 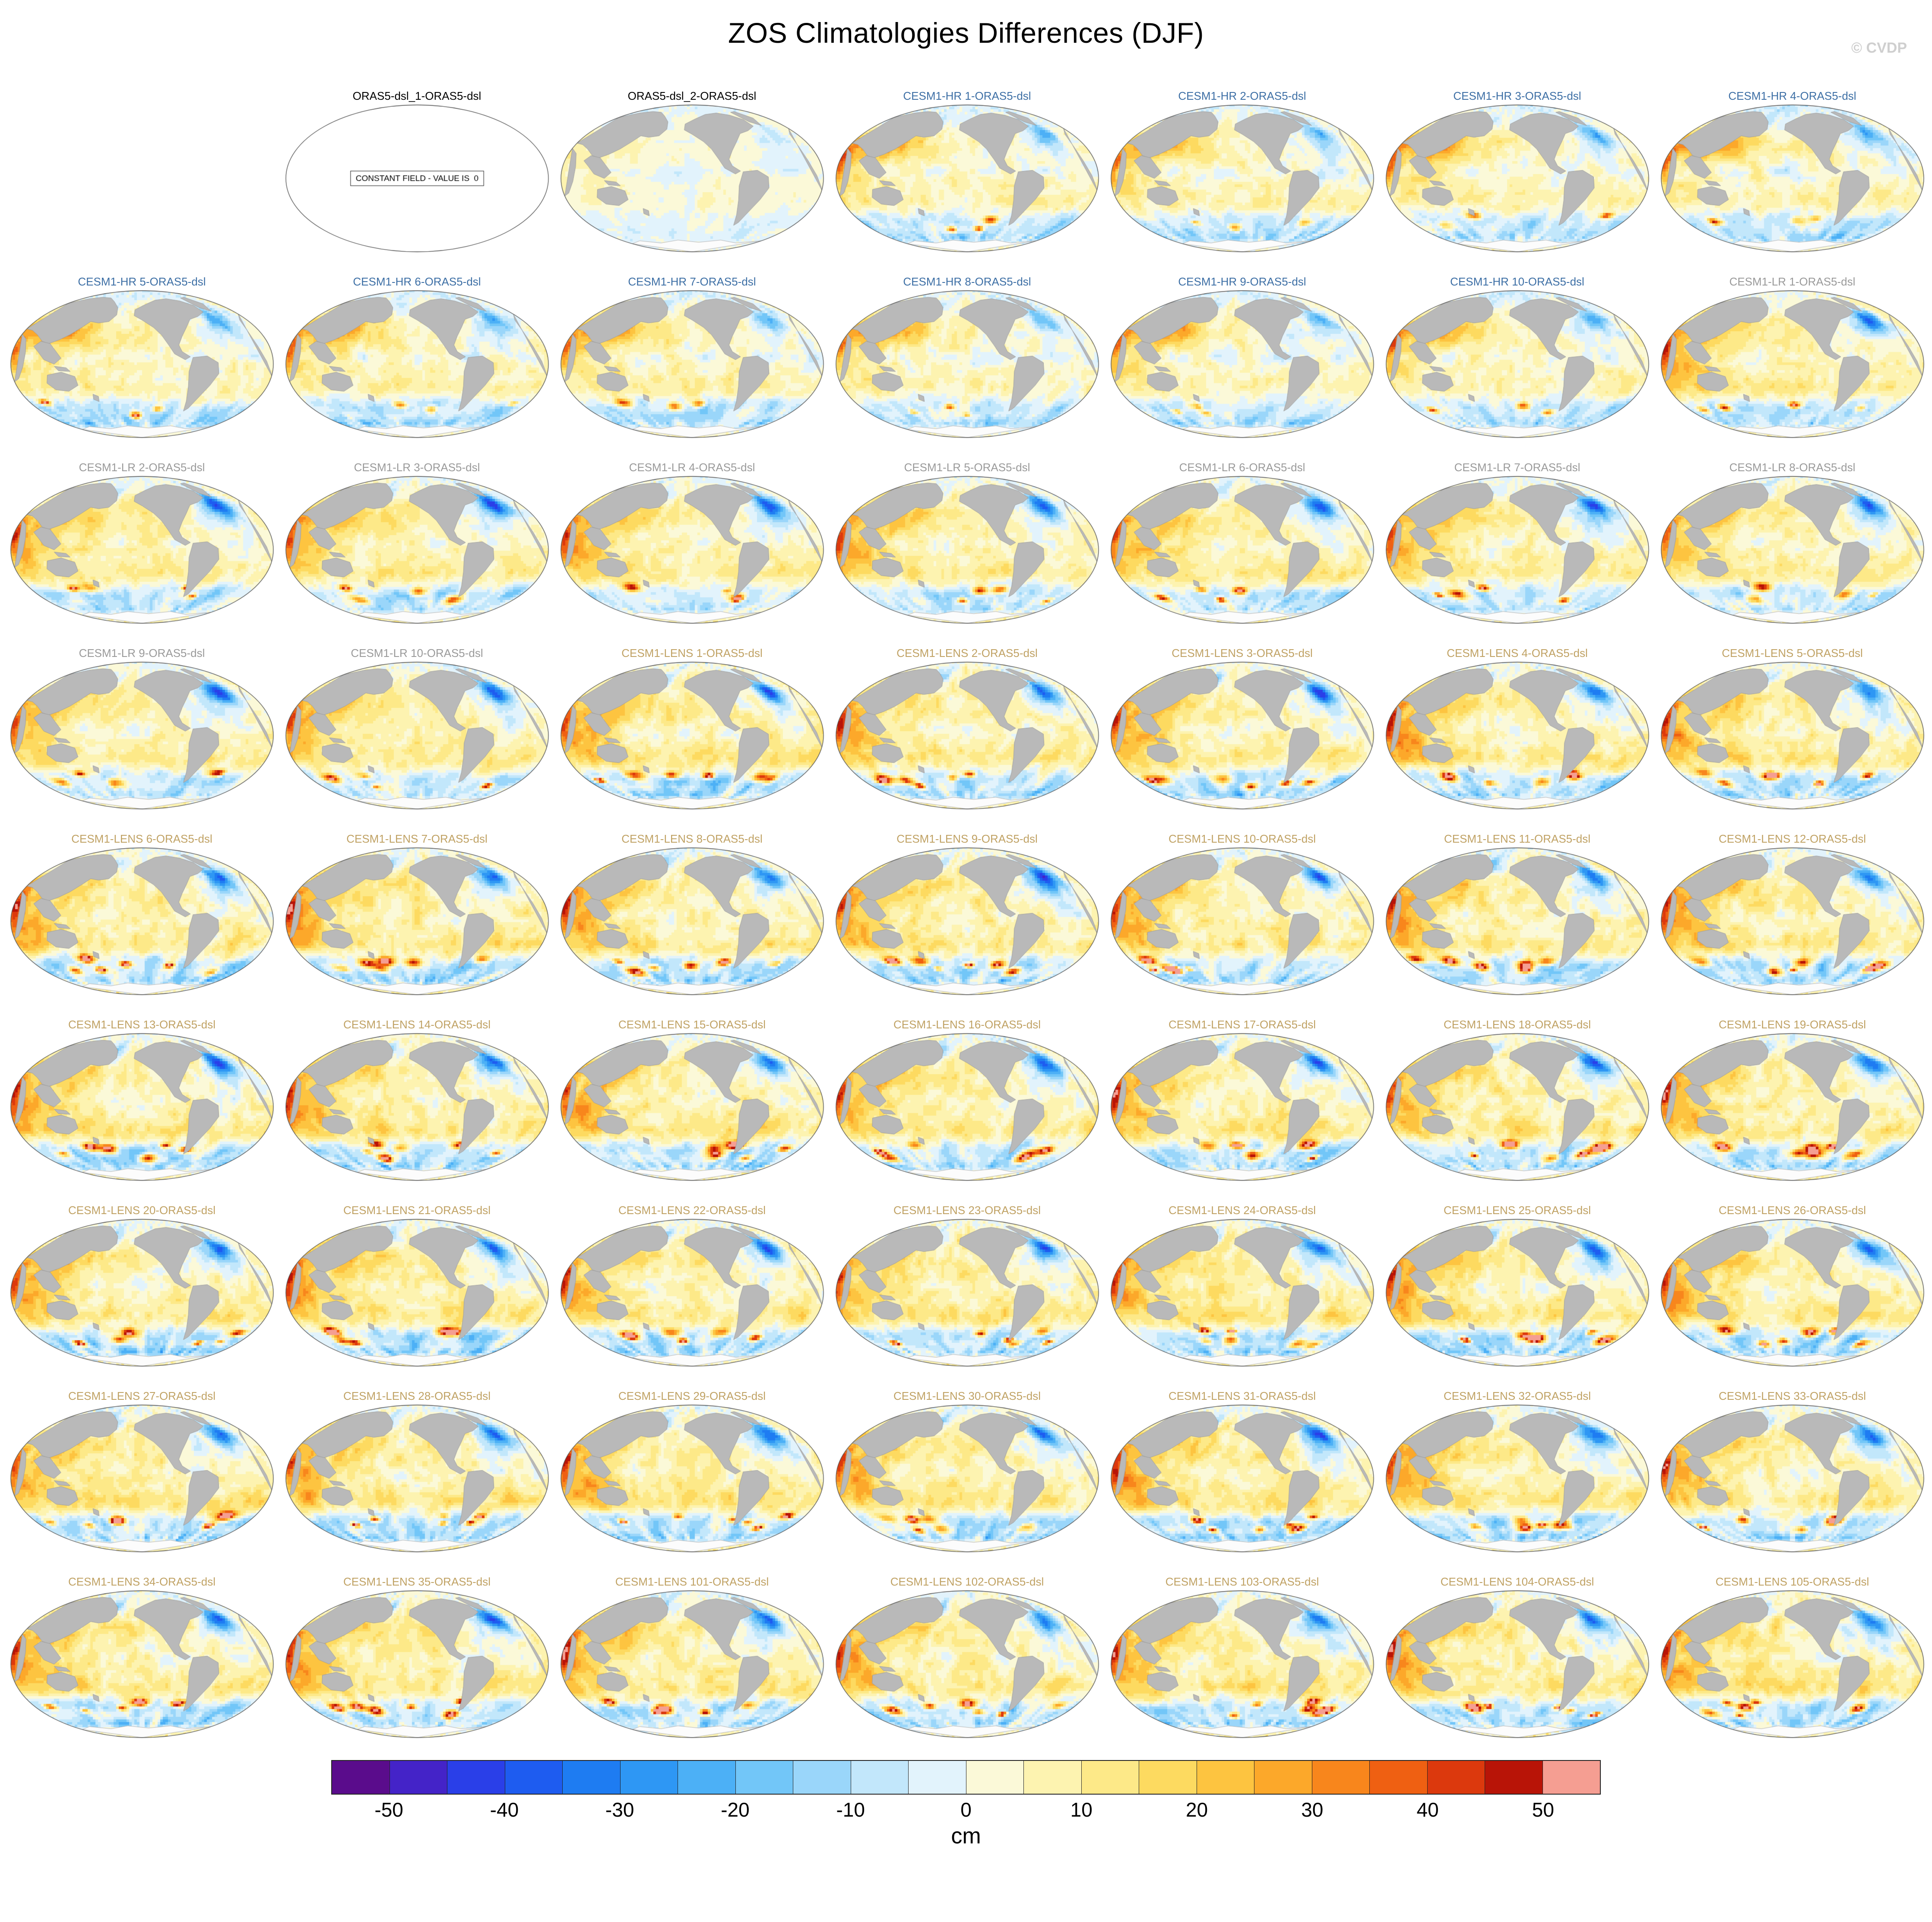 What do you see at coordinates (968, 914) in the screenshot?
I see `map-panel: CESM1-LENS 9-ORAS5-dsl` at bounding box center [968, 914].